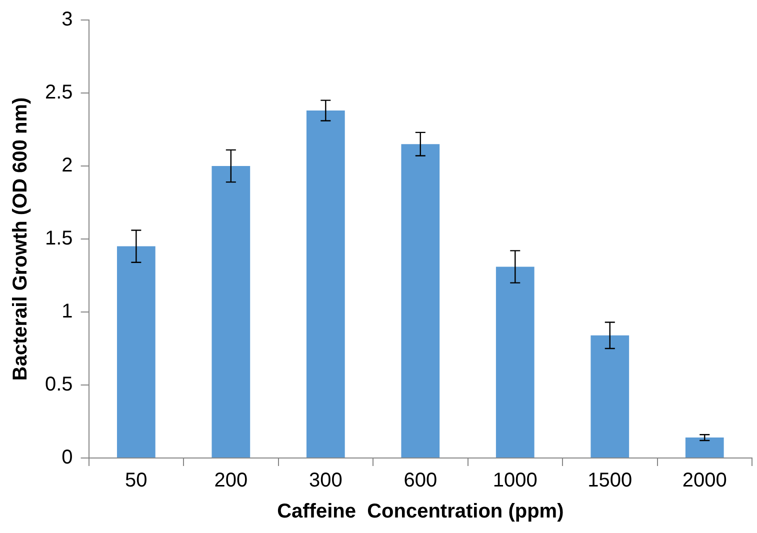 The image size is (757, 533). What do you see at coordinates (421, 481) in the screenshot?
I see `x-tick-label: 600` at bounding box center [421, 481].